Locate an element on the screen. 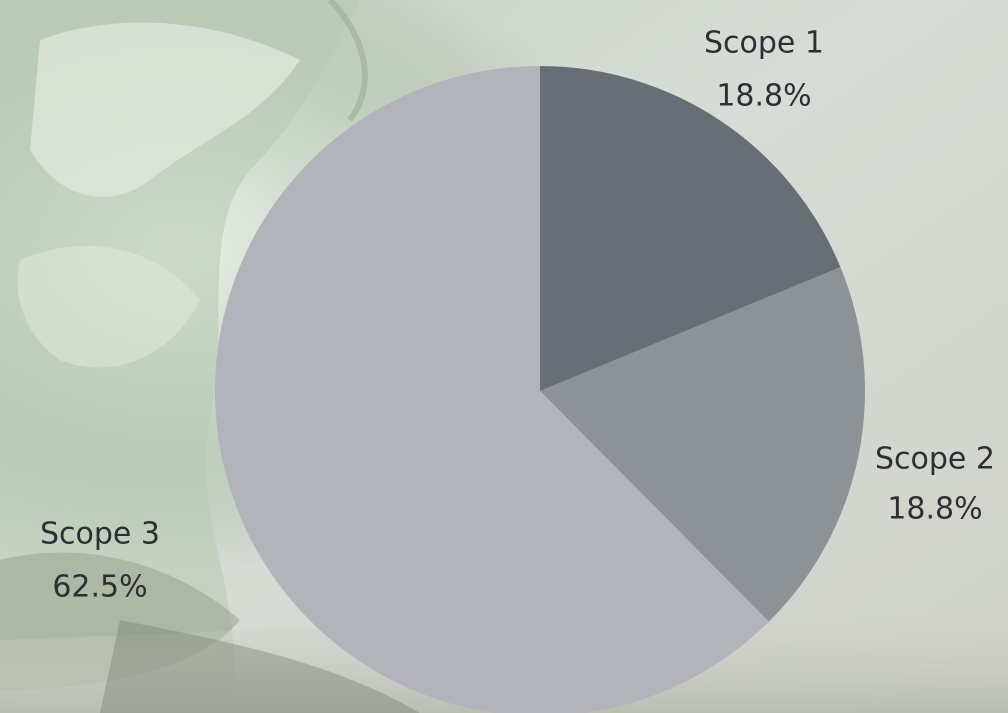 The width and height of the screenshot is (1008, 713). slice-label-scope-2: Scope 2 is located at coordinates (935, 459).